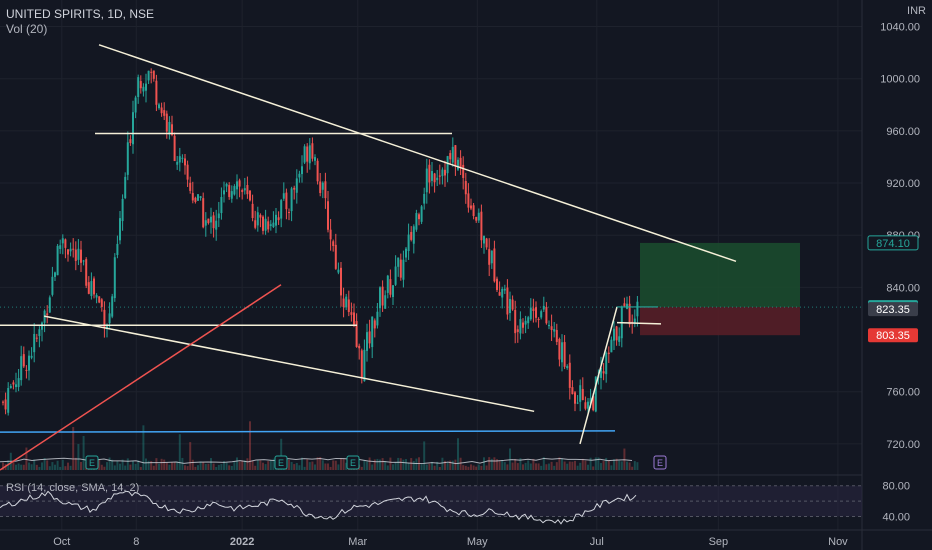 Image resolution: width=932 pixels, height=550 pixels. I want to click on volume-label: Vol (20), so click(27, 29).